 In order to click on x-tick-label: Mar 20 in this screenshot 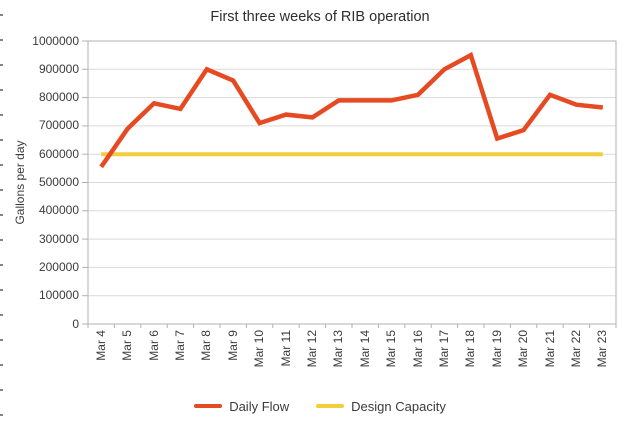, I will do `click(523, 349)`.